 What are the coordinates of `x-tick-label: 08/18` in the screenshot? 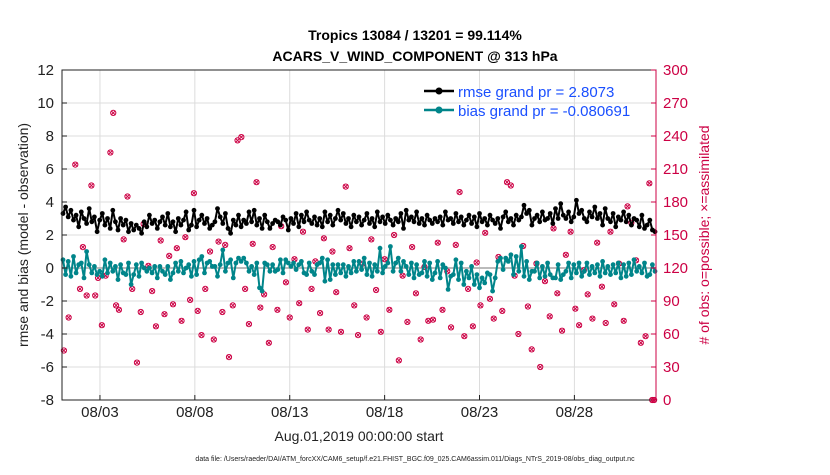 It's located at (385, 412).